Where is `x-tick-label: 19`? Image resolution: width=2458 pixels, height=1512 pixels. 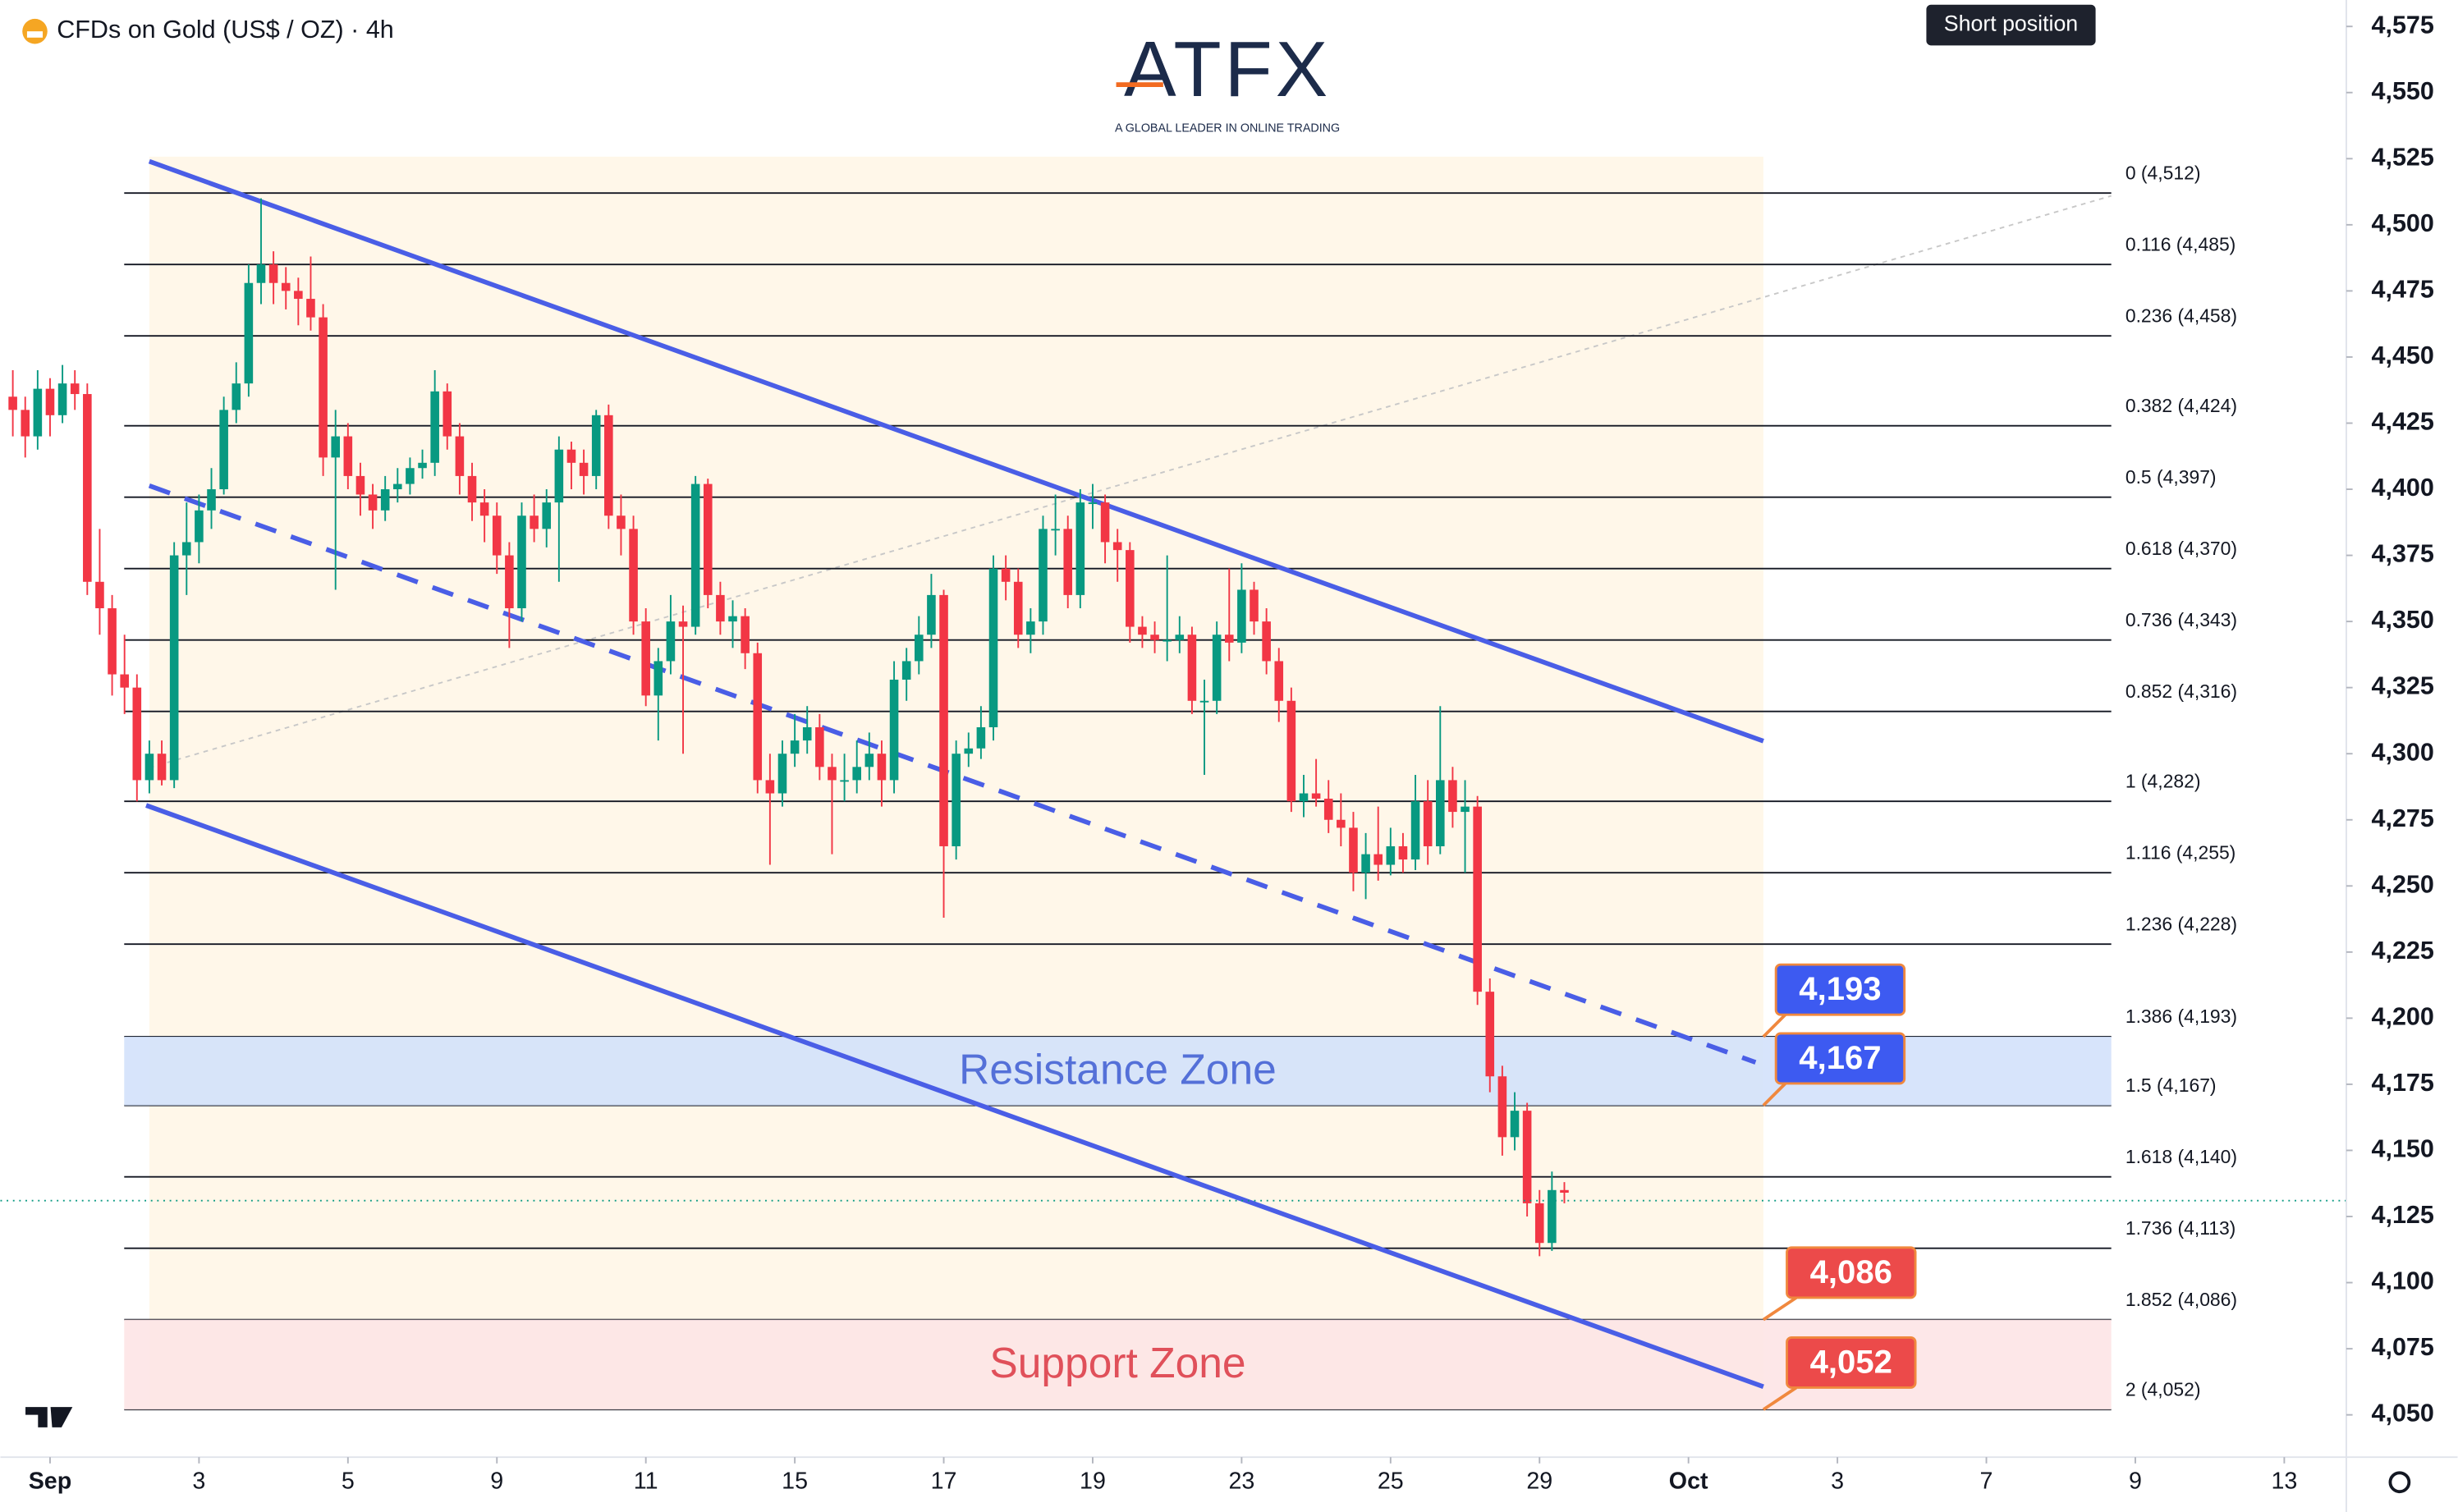 x-tick-label: 19 is located at coordinates (1093, 1481).